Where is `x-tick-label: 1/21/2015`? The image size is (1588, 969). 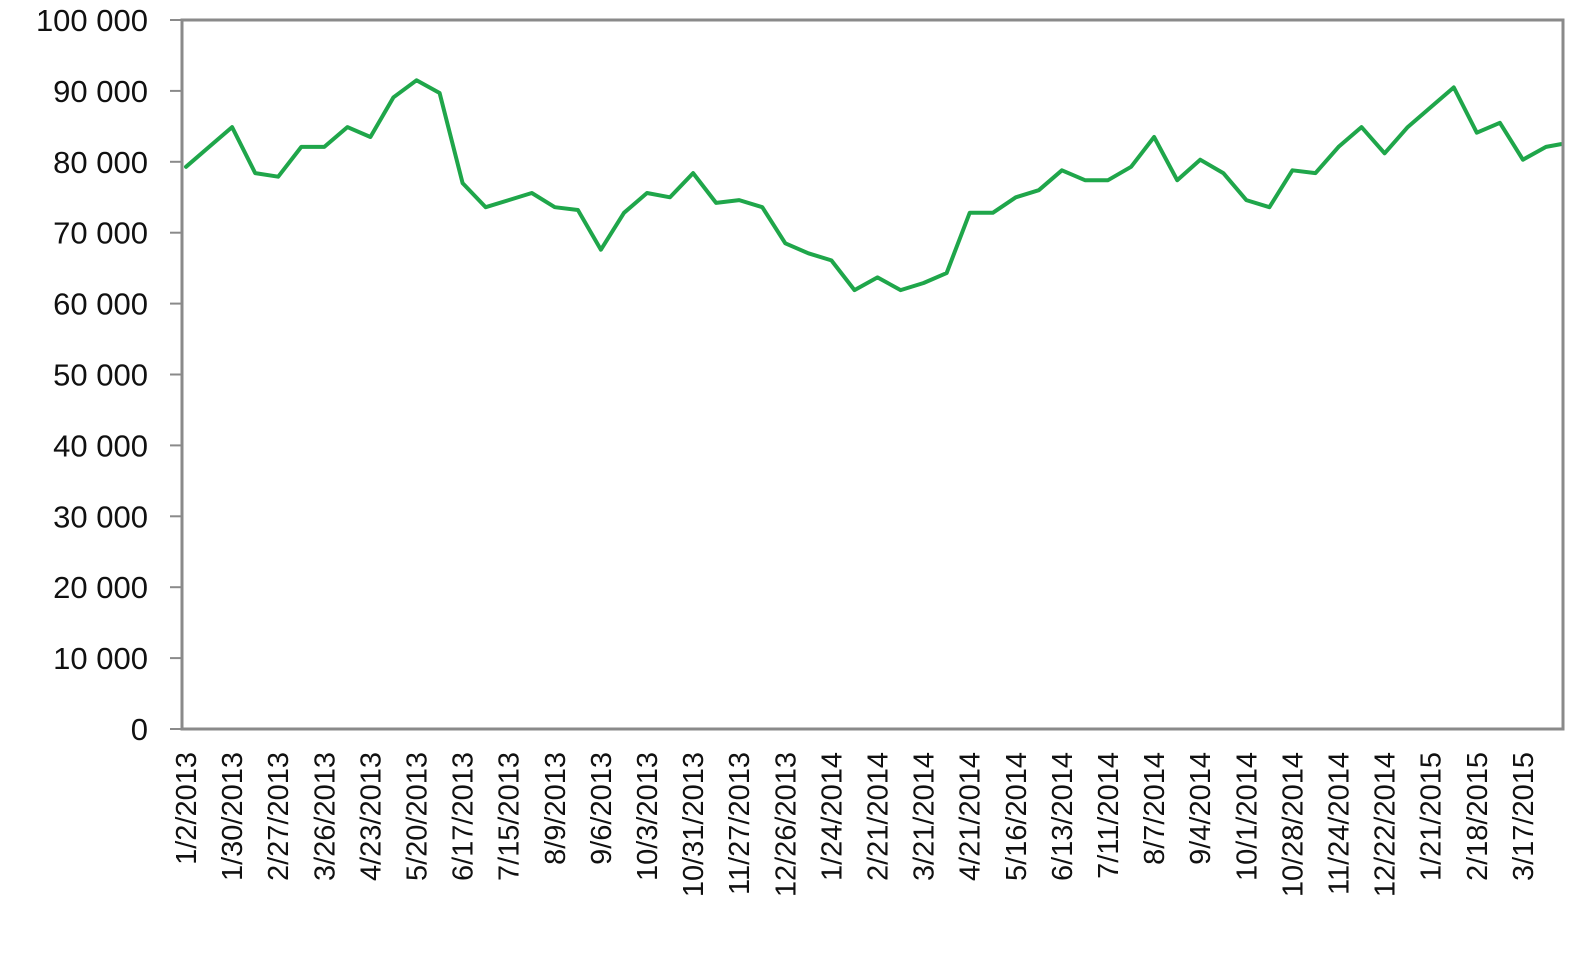 x-tick-label: 1/21/2015 is located at coordinates (1432, 816).